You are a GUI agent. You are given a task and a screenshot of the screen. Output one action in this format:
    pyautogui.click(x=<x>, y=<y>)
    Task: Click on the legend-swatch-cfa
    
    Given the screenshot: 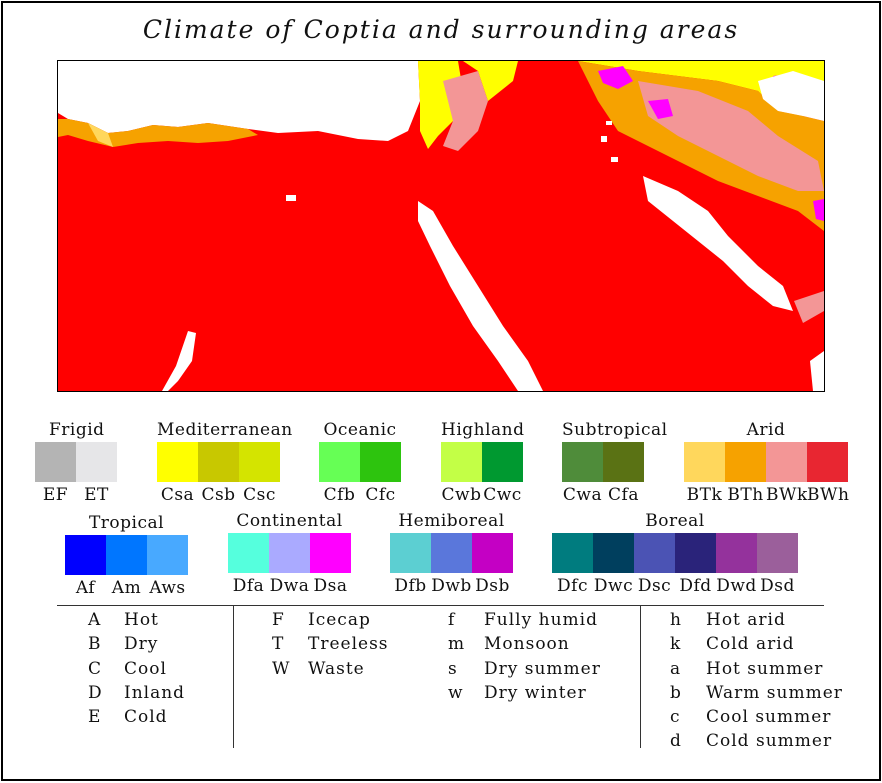 What is the action you would take?
    pyautogui.click(x=623, y=462)
    